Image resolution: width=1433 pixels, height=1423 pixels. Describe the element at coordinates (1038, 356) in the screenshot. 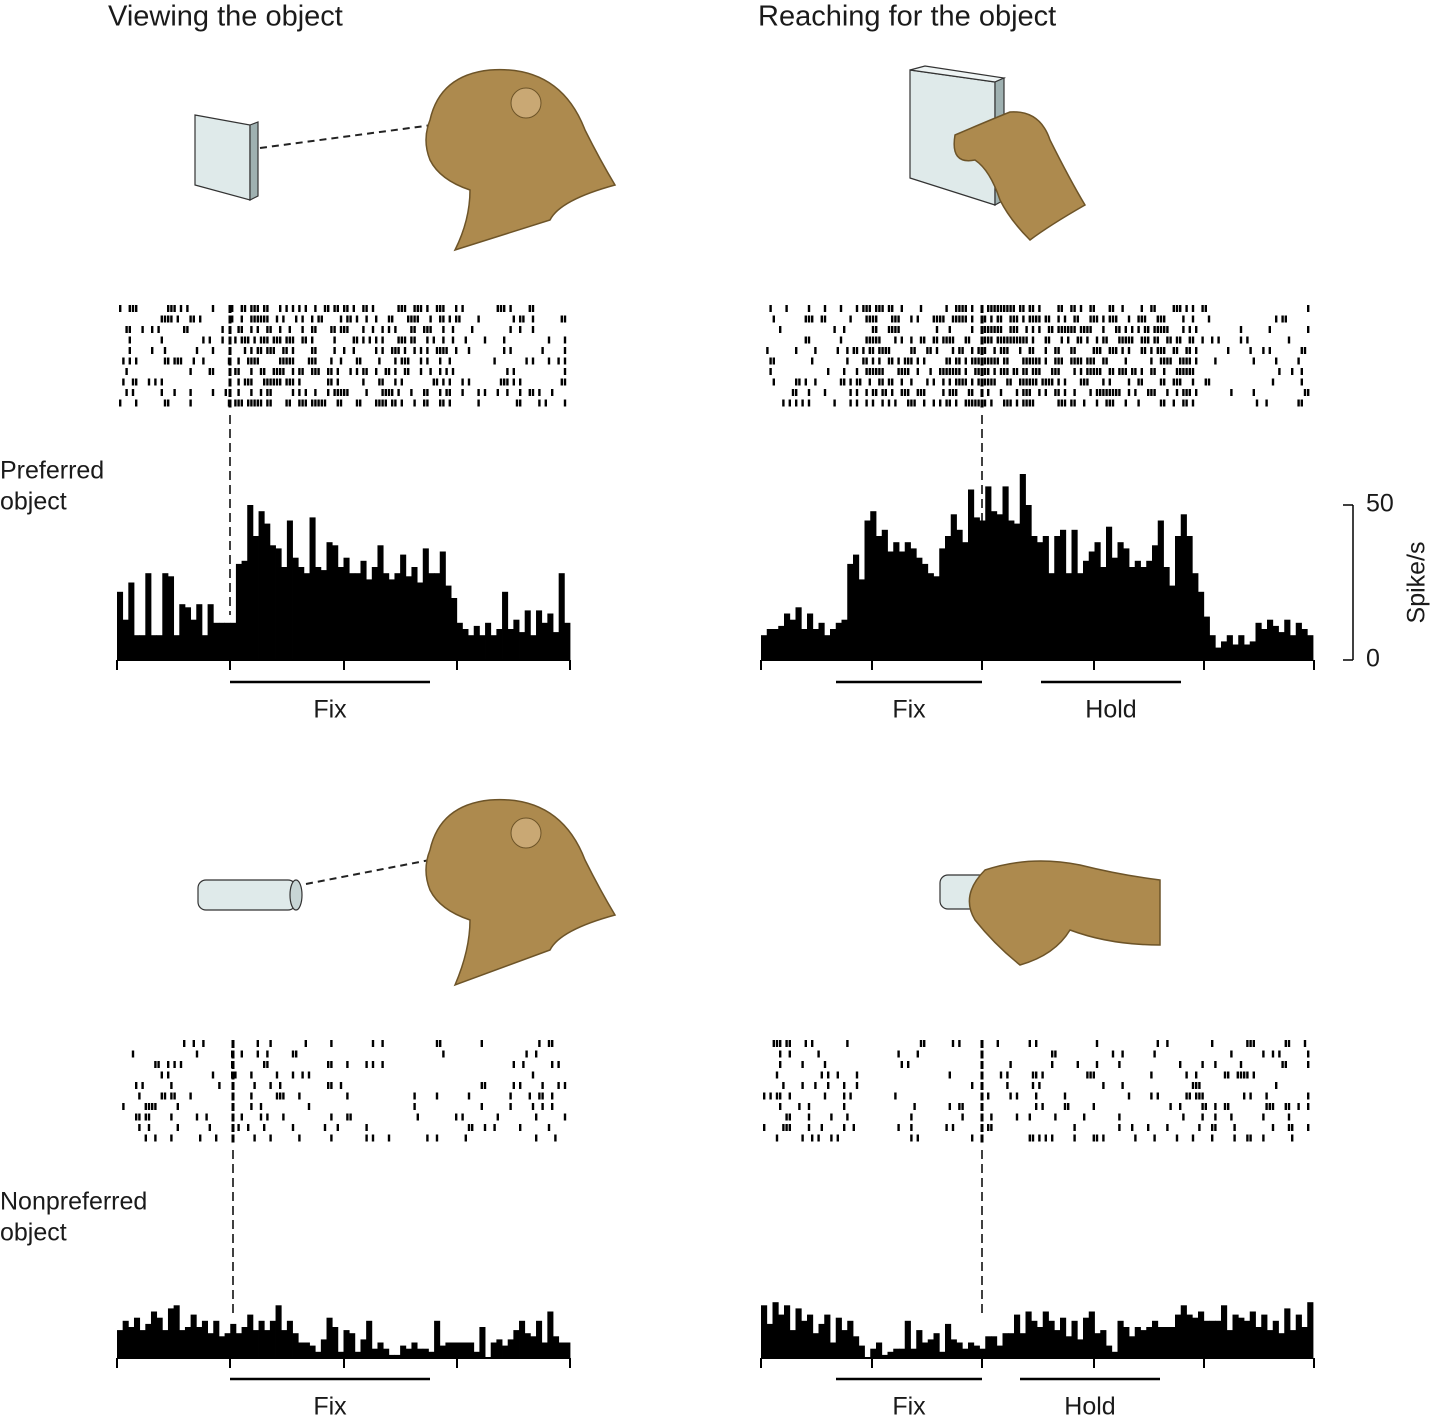

I see `raster` at that location.